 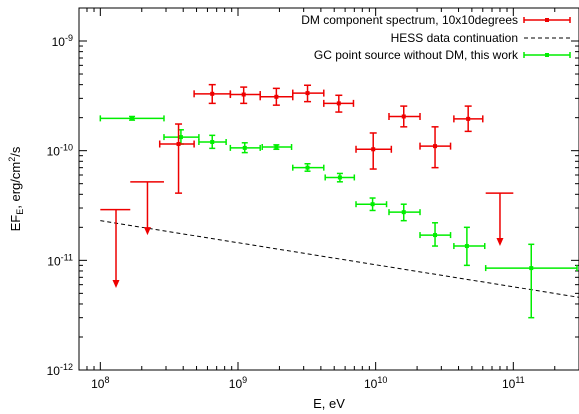 I want to click on x-axis-label: E, eV, so click(x=329, y=403).